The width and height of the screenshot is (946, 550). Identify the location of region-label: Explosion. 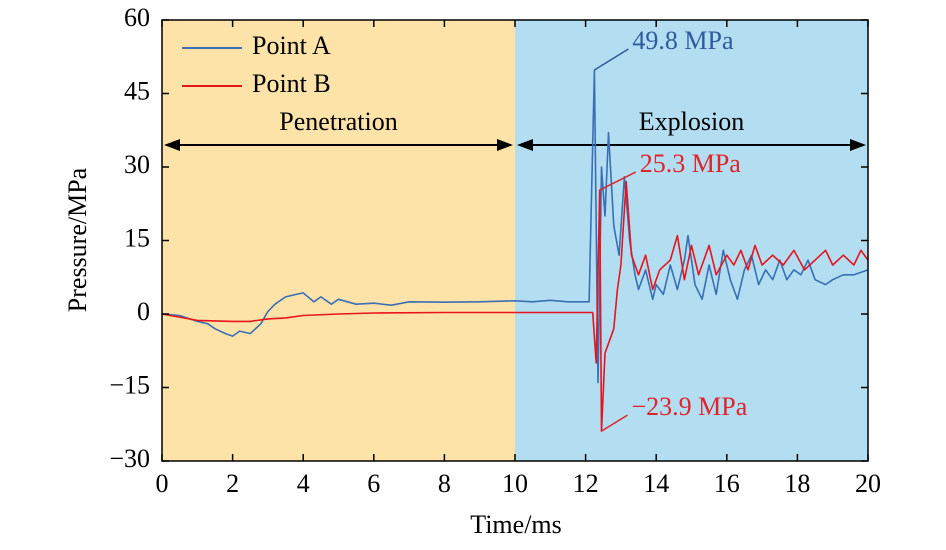
(691, 121).